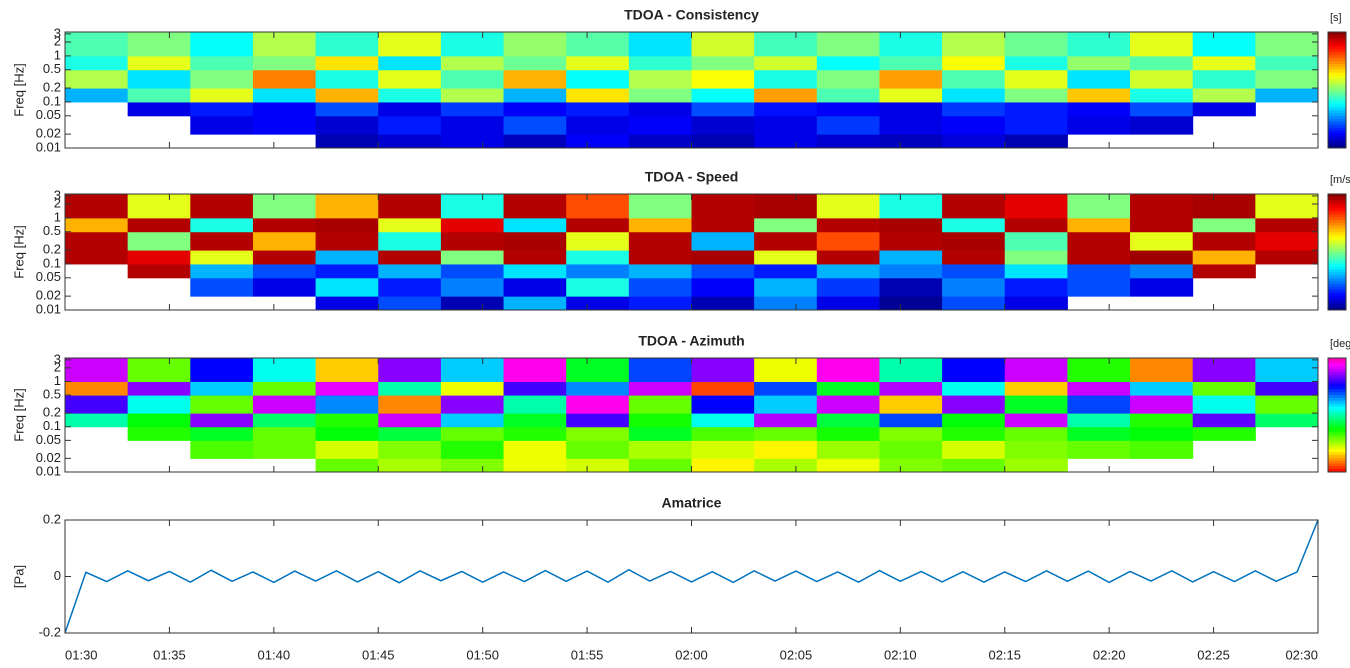 This screenshot has width=1350, height=668. Describe the element at coordinates (57, 358) in the screenshot. I see `y-tick-label: 3` at that location.